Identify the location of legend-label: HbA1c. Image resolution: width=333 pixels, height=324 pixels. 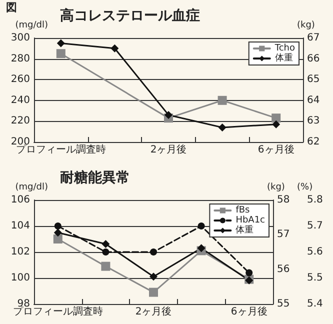
(251, 221).